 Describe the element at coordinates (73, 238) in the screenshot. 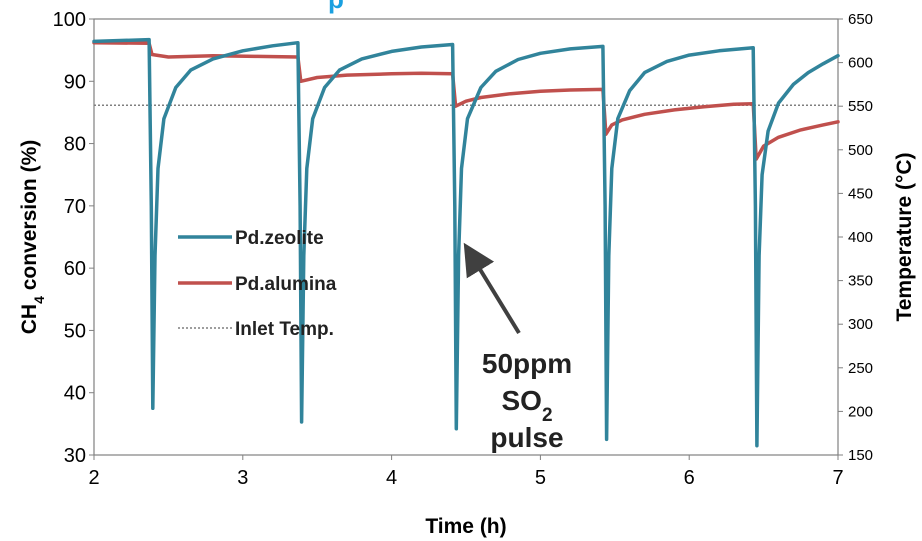

I see `y-axis-ticks: 30 40 50 60 70 80 90 100` at that location.